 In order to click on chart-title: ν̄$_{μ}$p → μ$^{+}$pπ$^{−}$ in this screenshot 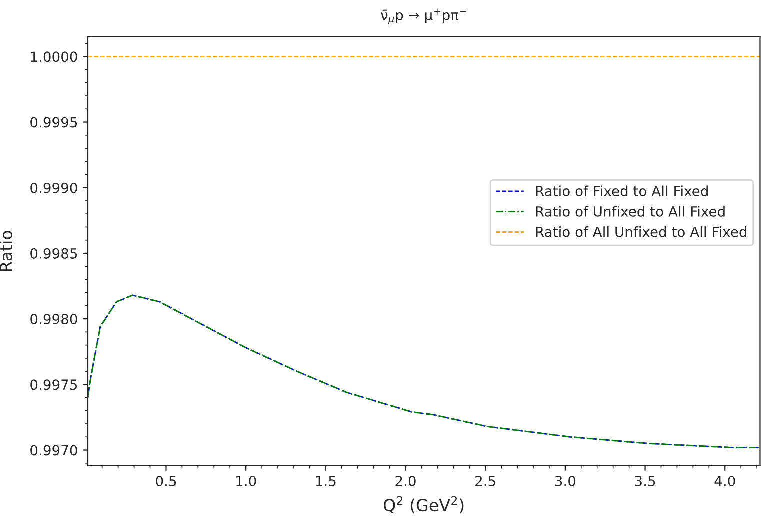, I will do `click(423, 16)`.